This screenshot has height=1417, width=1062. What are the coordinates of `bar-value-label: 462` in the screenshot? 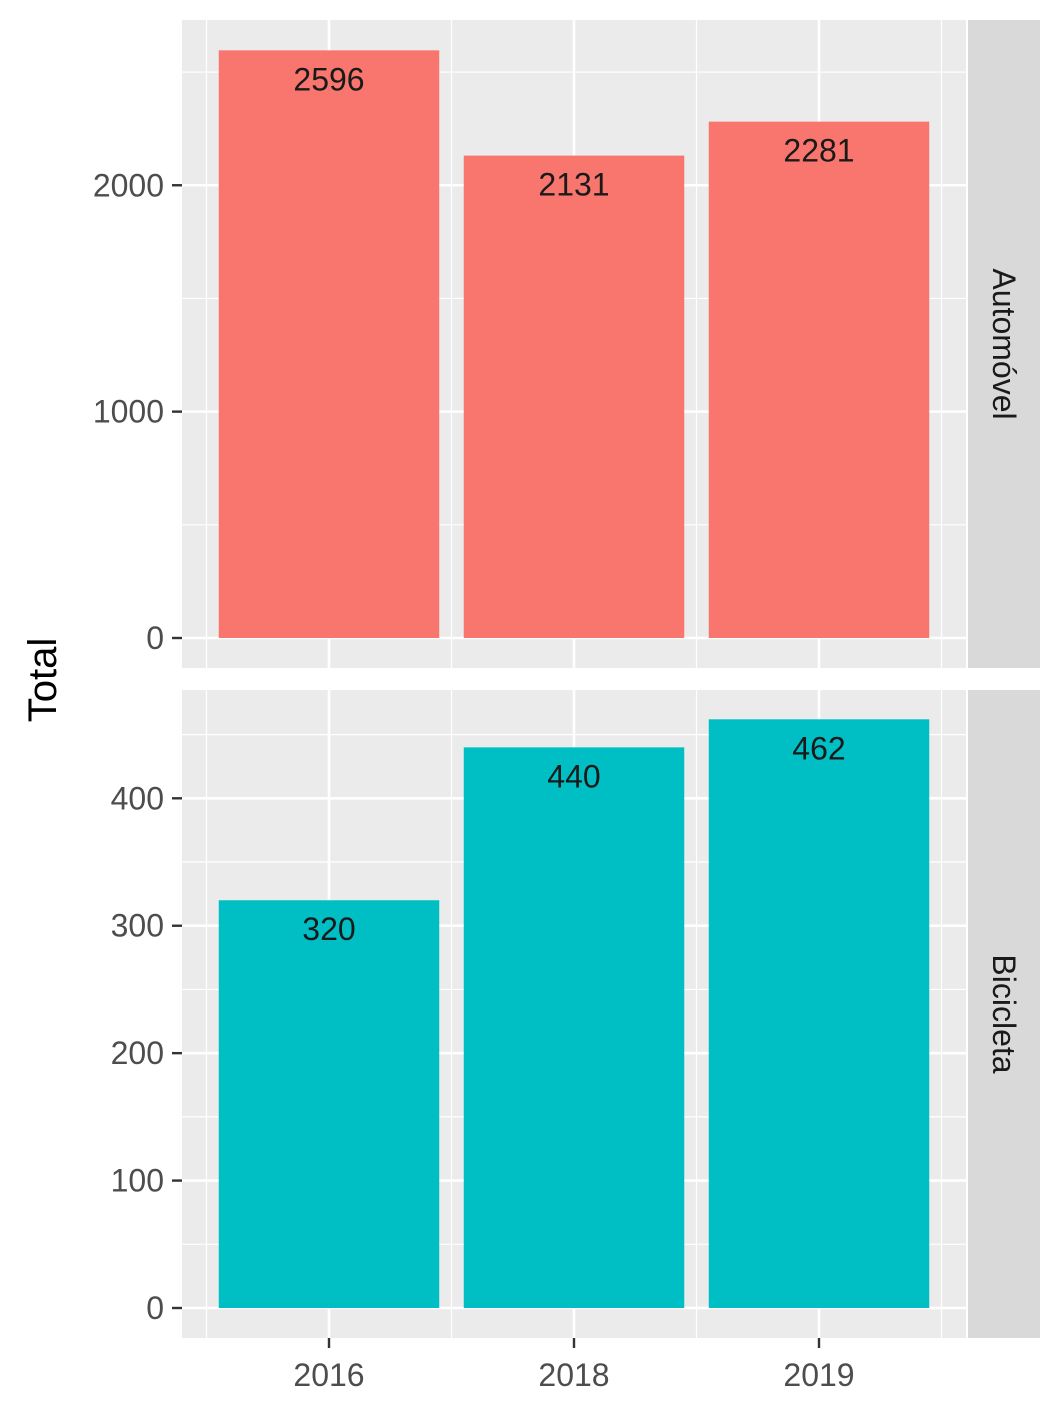 It's located at (818, 748).